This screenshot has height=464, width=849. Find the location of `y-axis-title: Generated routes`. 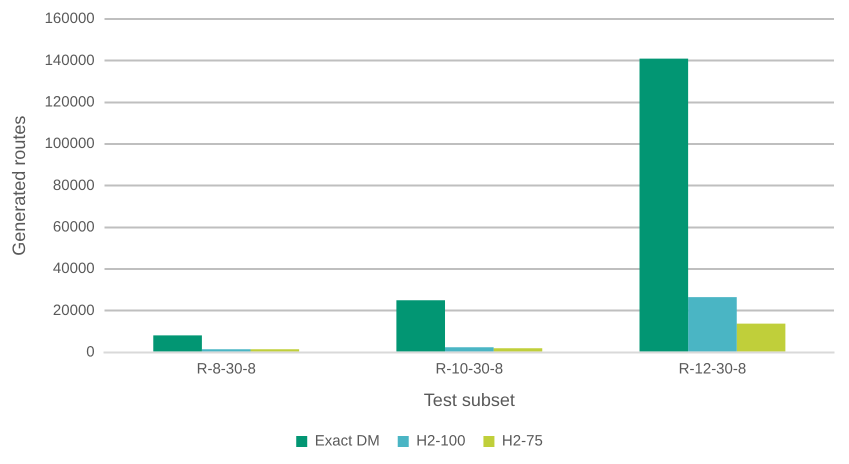

y-axis-title: Generated routes is located at coordinates (18, 186).